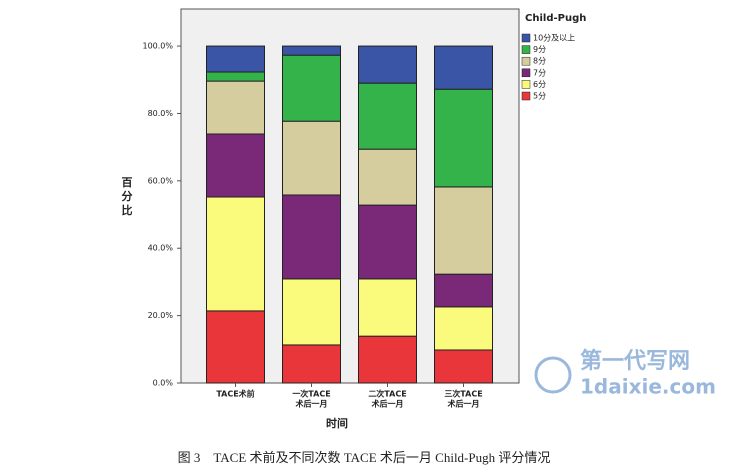  Describe the element at coordinates (539, 72) in the screenshot. I see `legend-label: 7分` at that location.